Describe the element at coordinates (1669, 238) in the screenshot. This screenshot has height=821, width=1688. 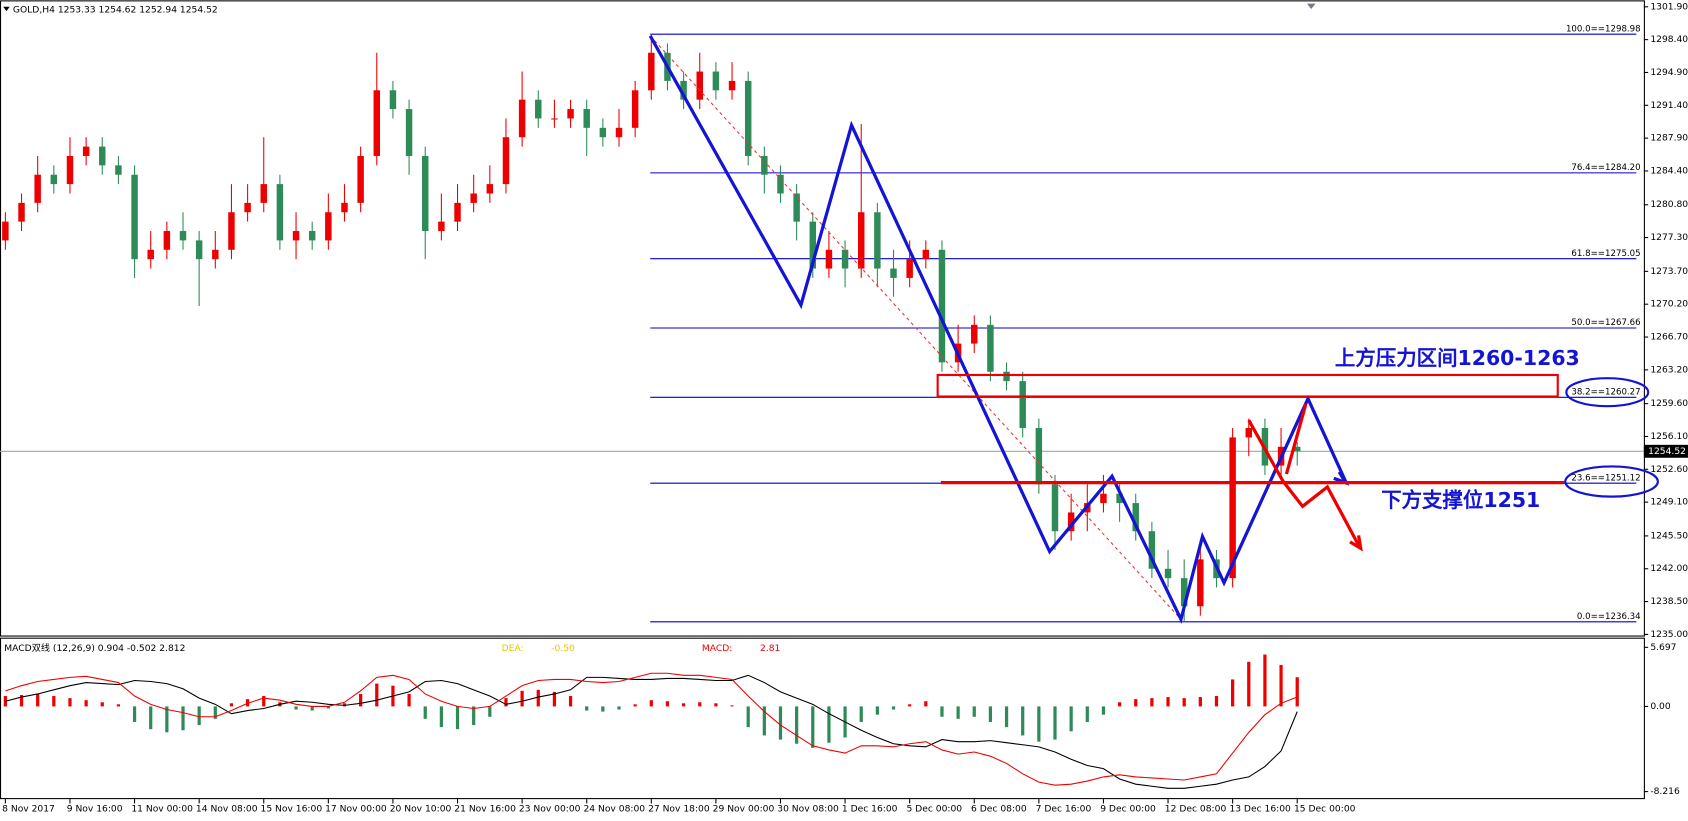
I see `y-tick-label: 1277.30` at that location.